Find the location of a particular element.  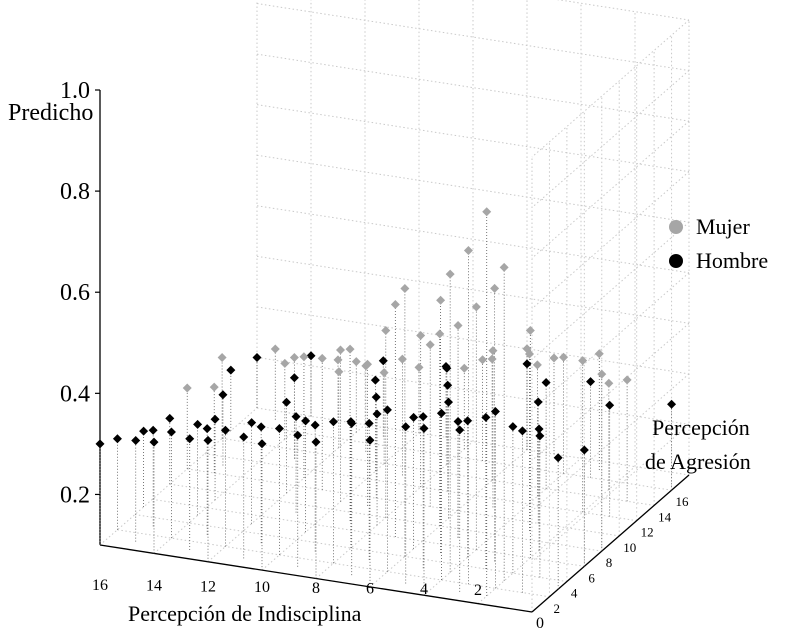

x-tick-label: 4 is located at coordinates (424, 589).